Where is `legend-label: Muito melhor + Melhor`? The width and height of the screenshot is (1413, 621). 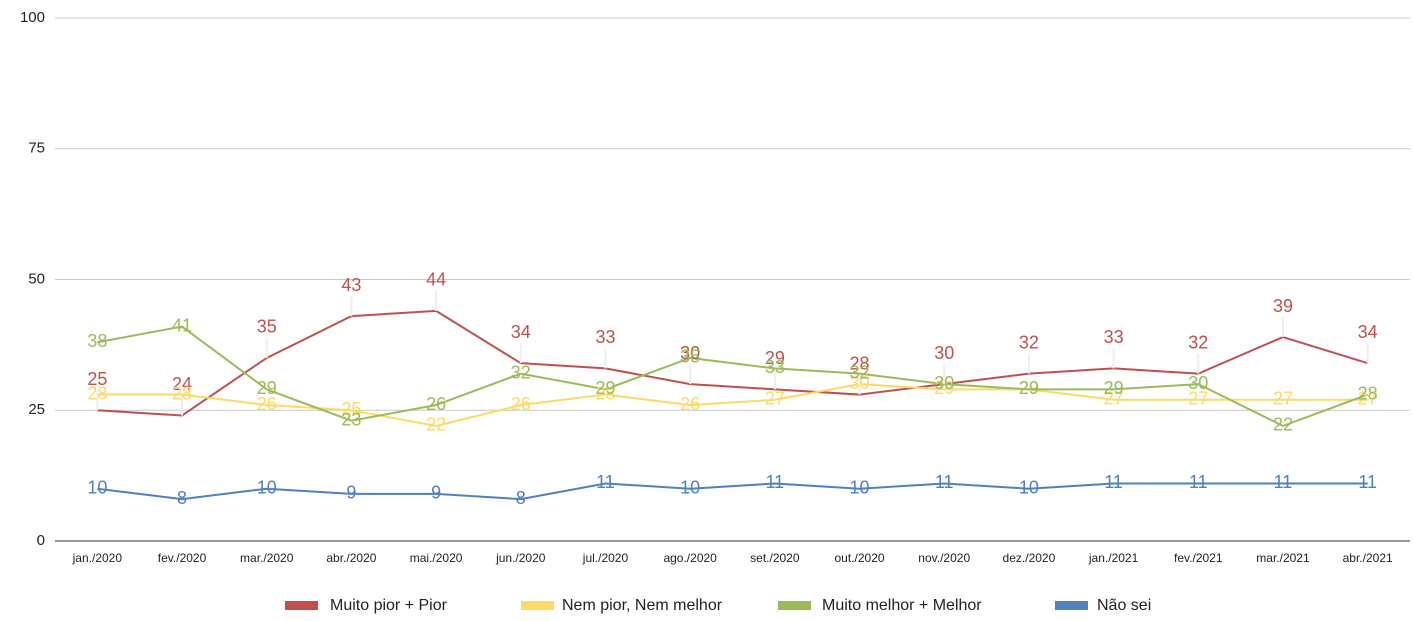 legend-label: Muito melhor + Melhor is located at coordinates (902, 605).